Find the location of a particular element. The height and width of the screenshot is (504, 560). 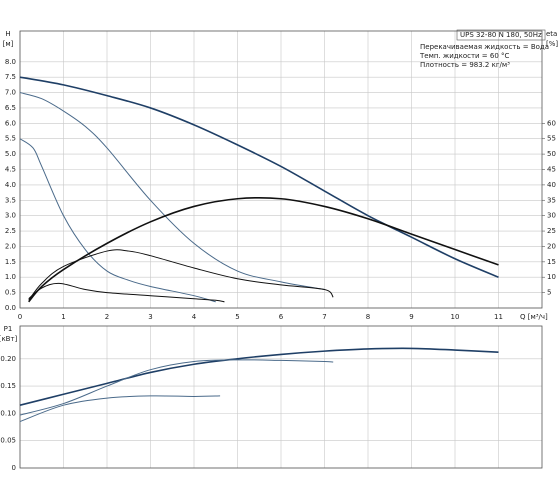

x-tick-label: 4 is located at coordinates (194, 317).